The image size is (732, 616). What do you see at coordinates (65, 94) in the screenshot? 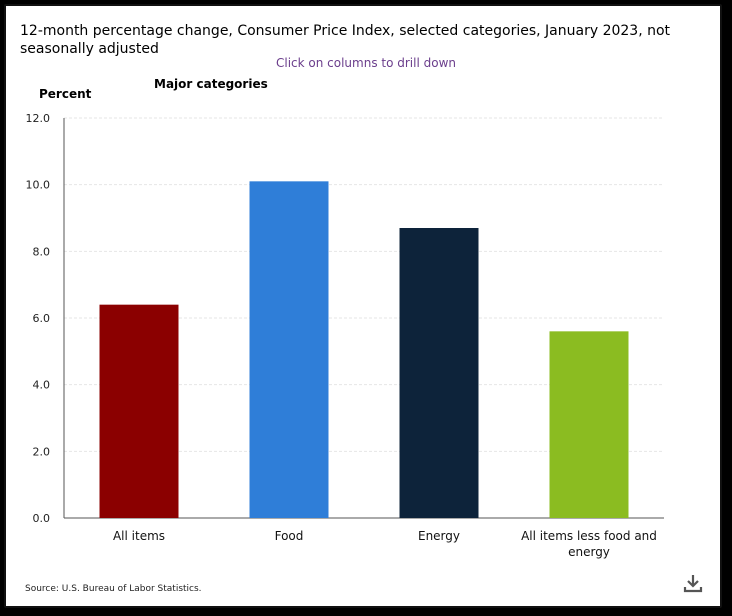
I see `y-axis-label: Percent` at bounding box center [65, 94].